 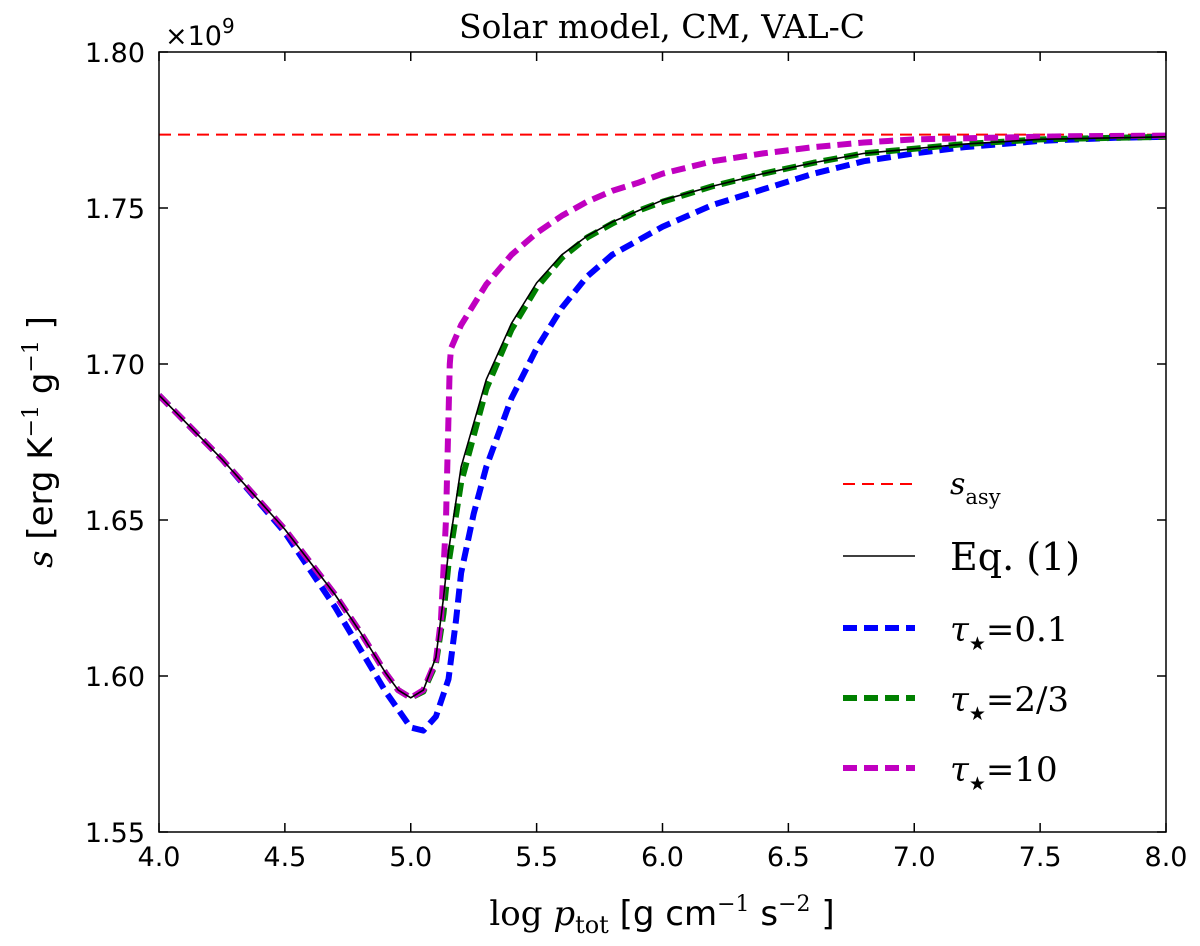 I want to click on x-label-sub: tot, so click(x=592, y=925).